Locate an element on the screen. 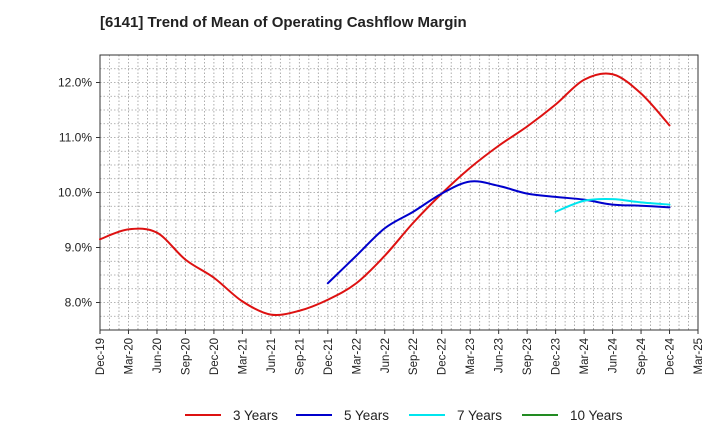 The height and width of the screenshot is (440, 720). y-tick-label: 12.0% is located at coordinates (75, 83).